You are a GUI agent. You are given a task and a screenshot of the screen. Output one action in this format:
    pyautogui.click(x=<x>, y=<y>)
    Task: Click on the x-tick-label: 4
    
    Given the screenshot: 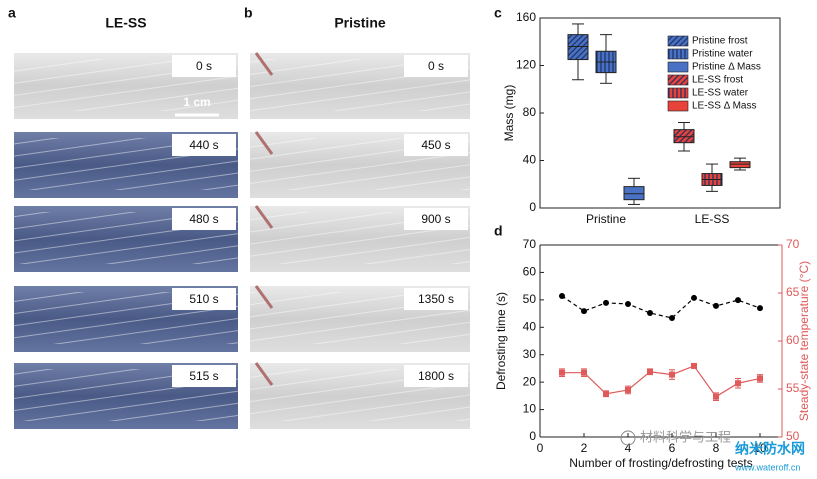 What is the action you would take?
    pyautogui.click(x=628, y=448)
    